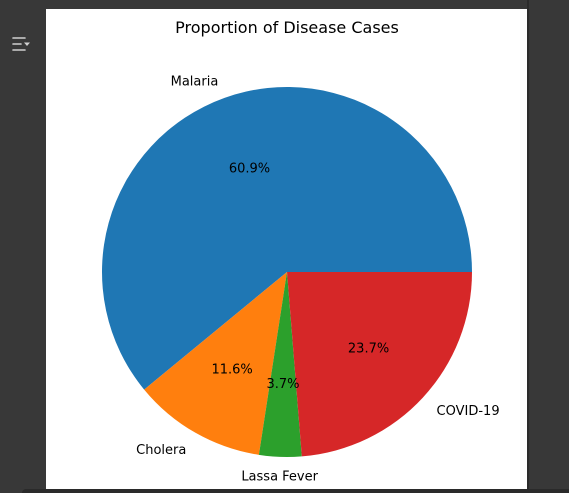 The image size is (569, 493). Describe the element at coordinates (287, 27) in the screenshot. I see `chart-title: Proportion of Disease Cases` at that location.